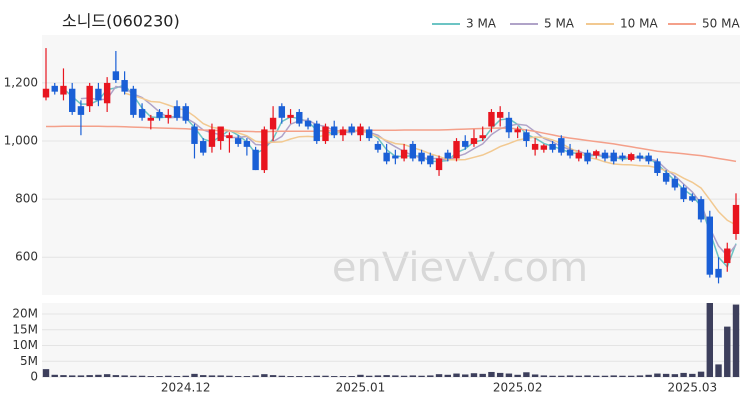 This screenshot has height=400, width=750. What do you see at coordinates (559, 24) in the screenshot?
I see `legend-label: 5 MA` at bounding box center [559, 24].